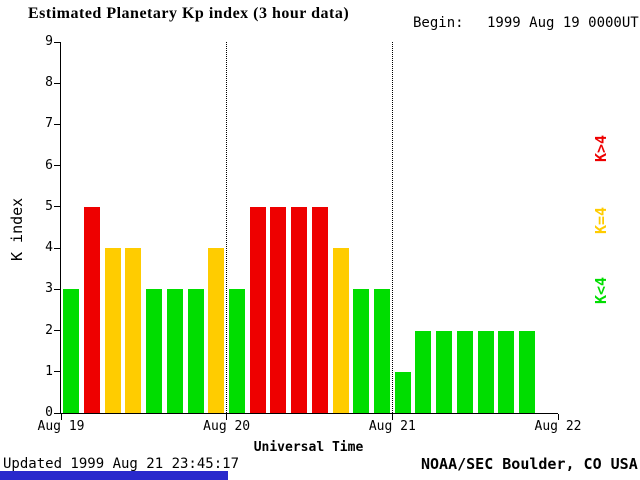 The width and height of the screenshot is (640, 480). What do you see at coordinates (49, 206) in the screenshot?
I see `y-tick-label: 5` at bounding box center [49, 206].